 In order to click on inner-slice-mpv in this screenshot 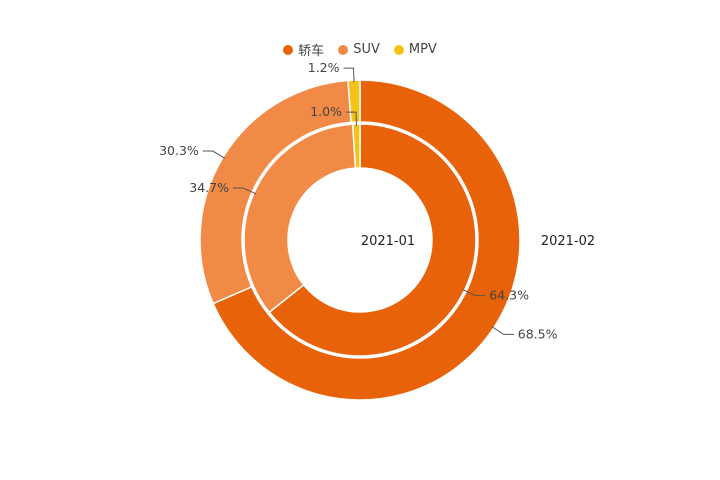, I will do `click(356, 146)`.